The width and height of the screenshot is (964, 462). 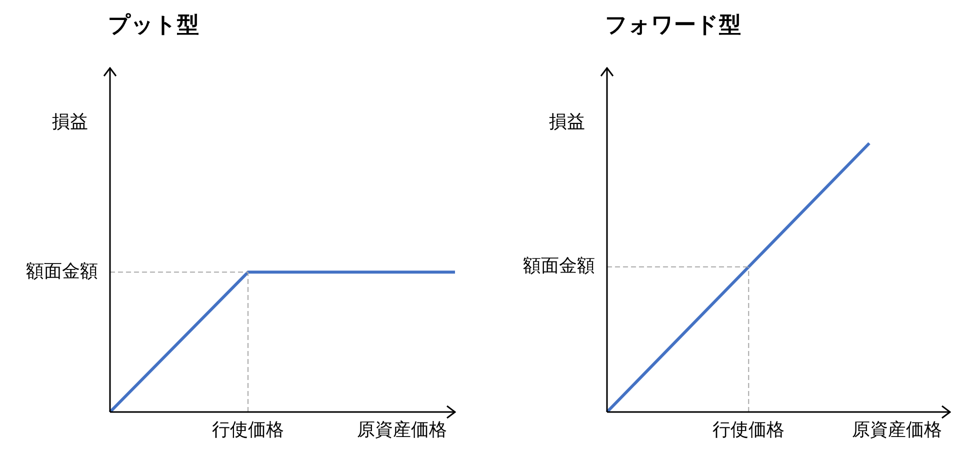 I want to click on chart-title: プット型, so click(x=153, y=25).